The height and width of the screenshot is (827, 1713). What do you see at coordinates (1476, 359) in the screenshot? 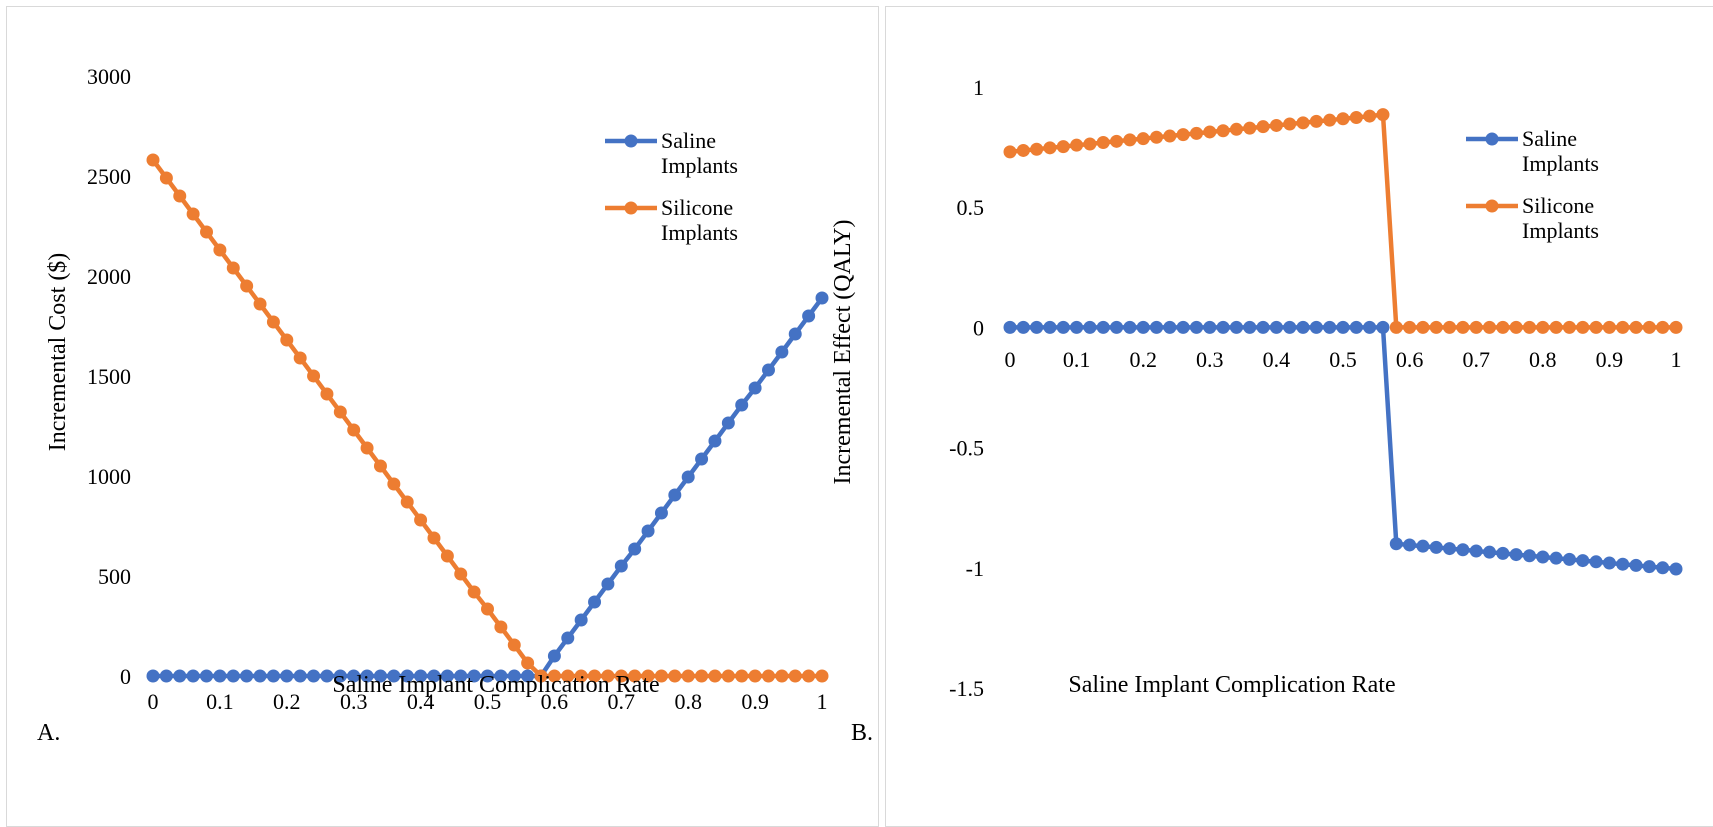
I see `chart-b-x-tick-label: 0.7` at bounding box center [1476, 359].